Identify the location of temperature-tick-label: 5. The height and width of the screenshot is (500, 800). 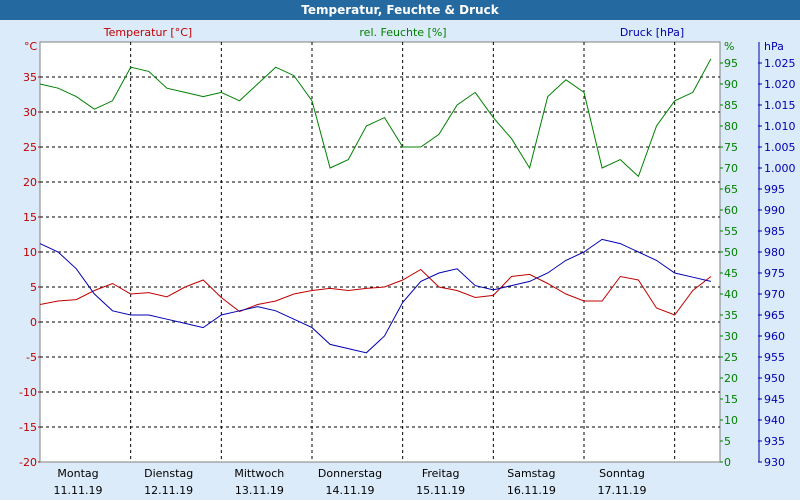
(33, 287).